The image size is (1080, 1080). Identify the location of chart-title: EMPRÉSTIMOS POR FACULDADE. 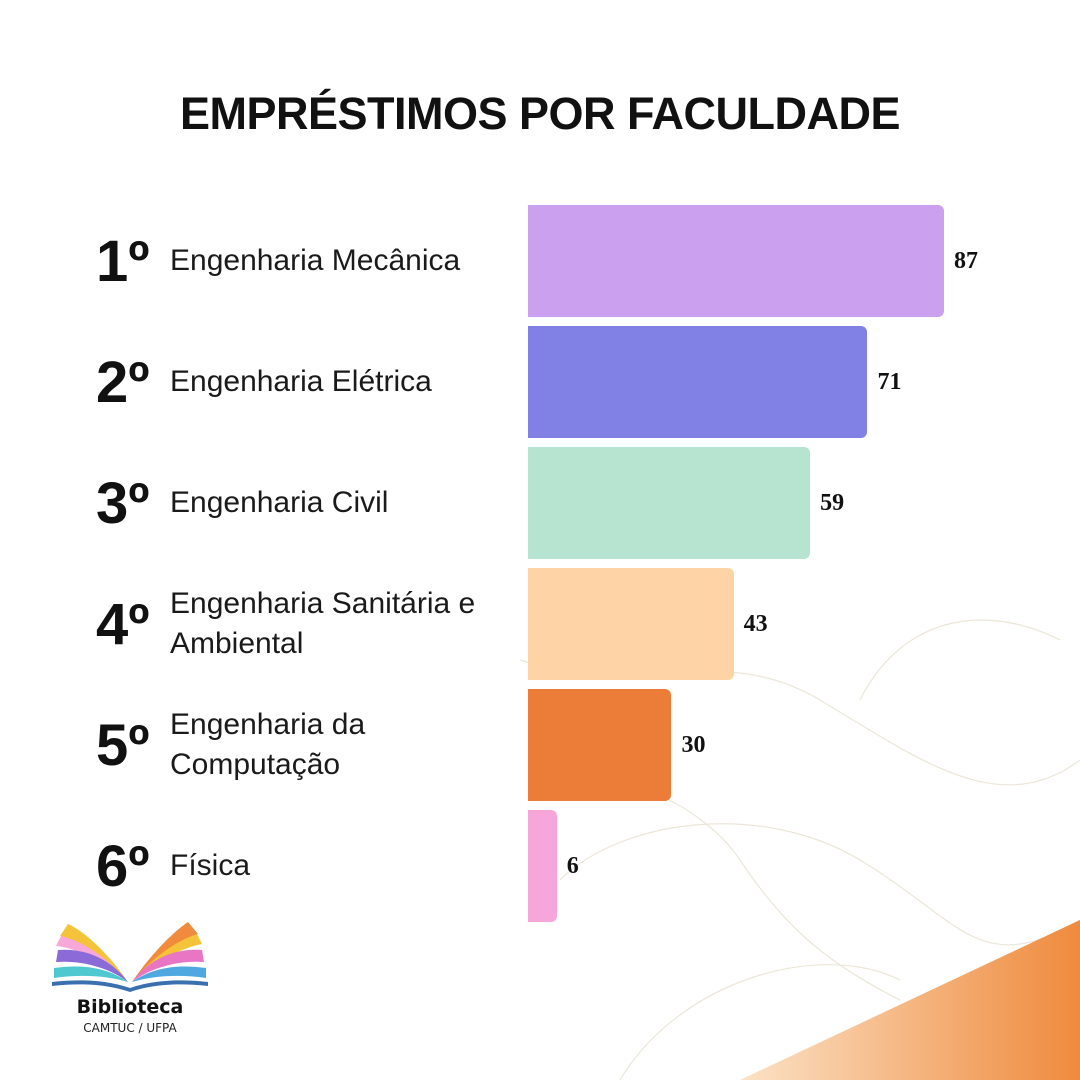
(540, 113).